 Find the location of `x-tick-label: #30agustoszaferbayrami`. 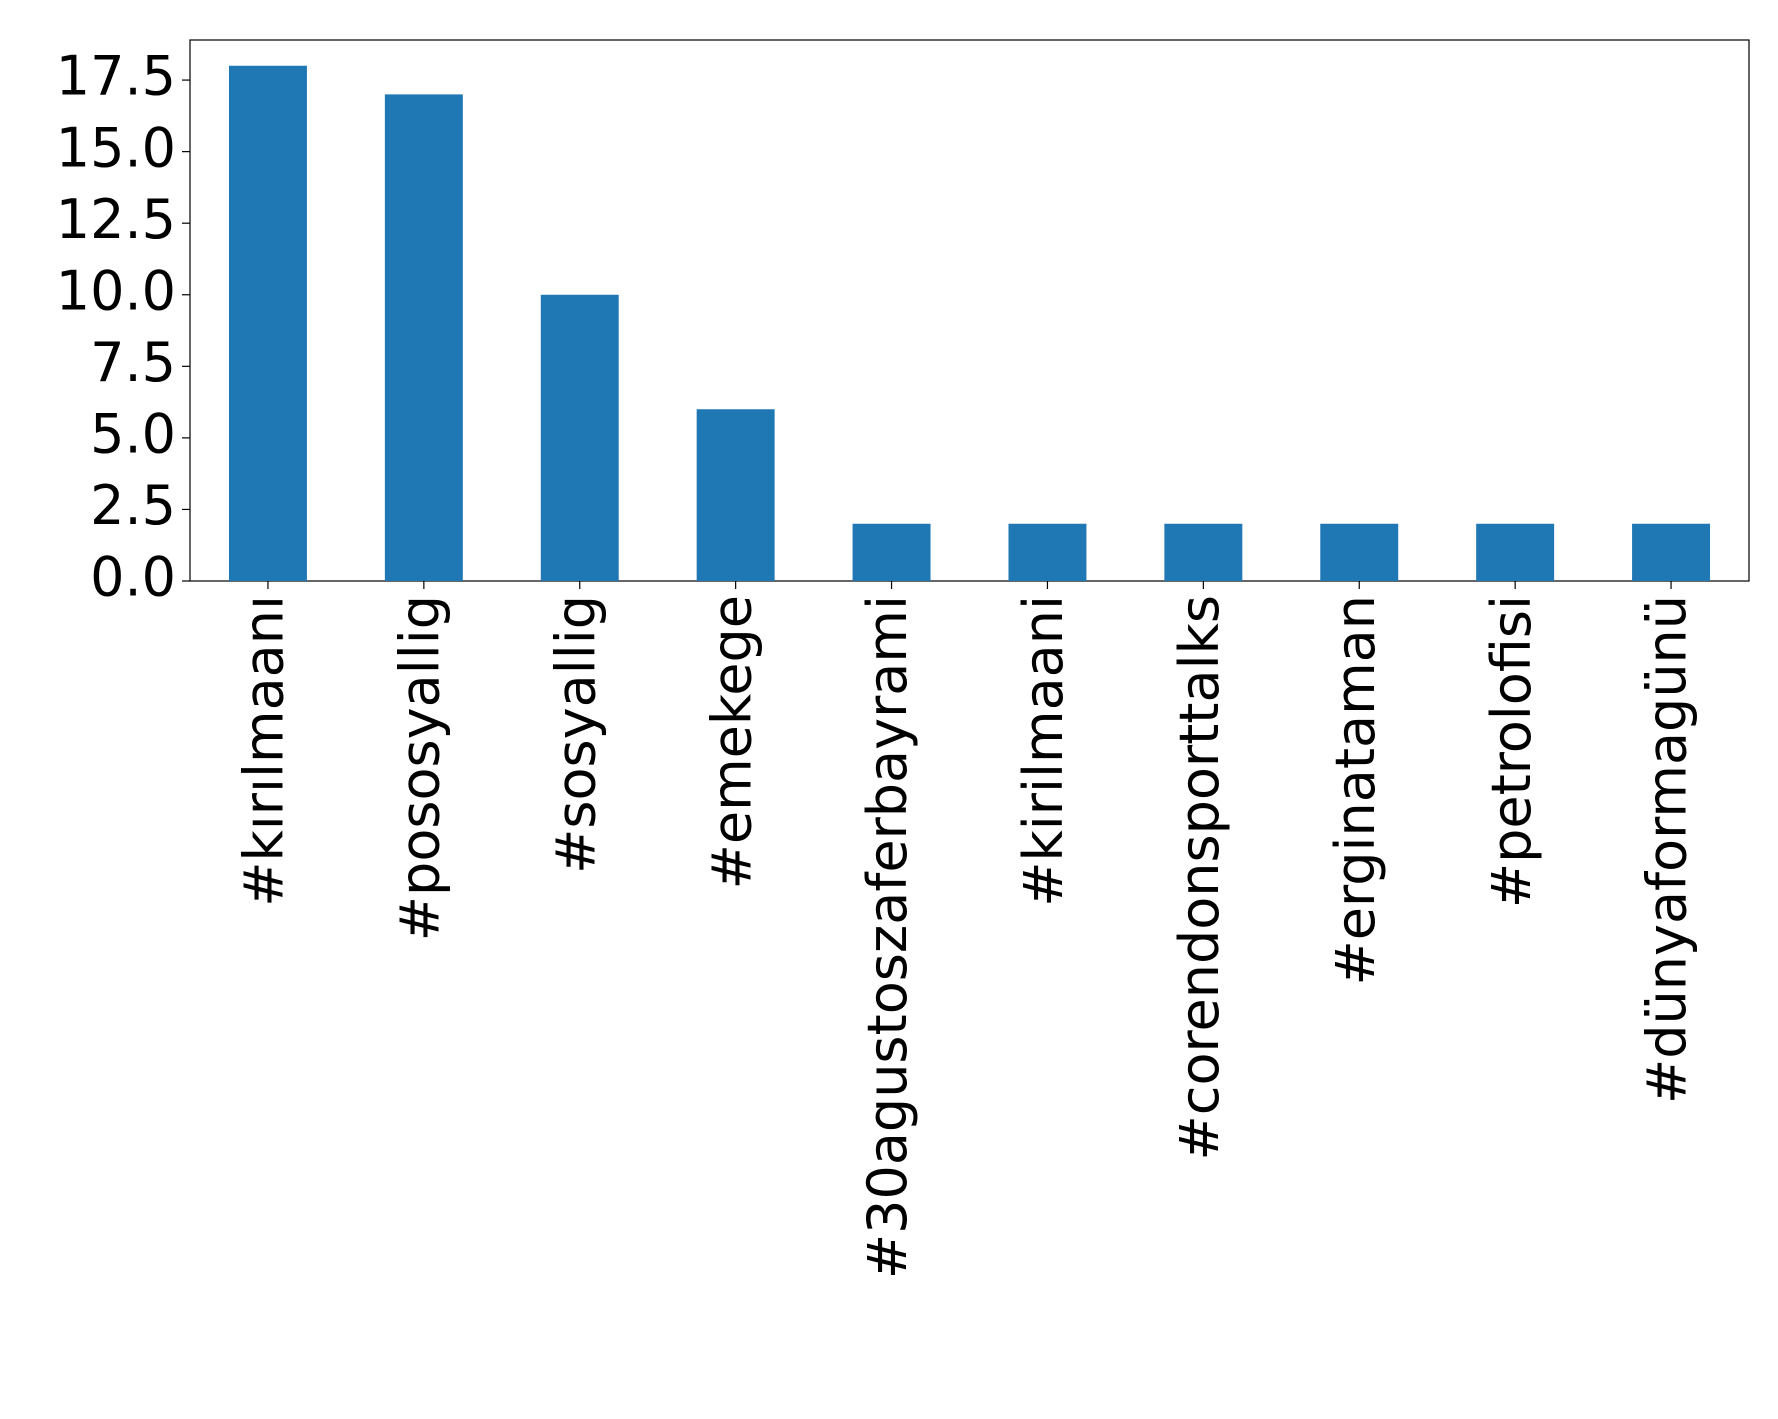

x-tick-label: #30agustoszaferbayrami is located at coordinates (887, 937).